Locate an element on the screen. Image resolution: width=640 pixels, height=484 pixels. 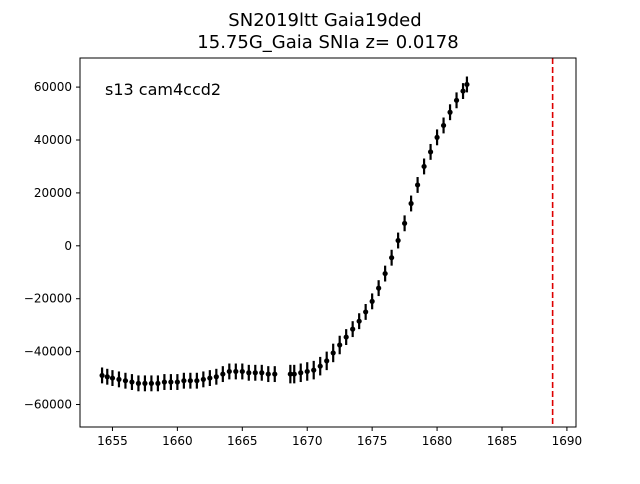
chart-title-line2: 15.75G_Gaia SNIa z= 0.0178 is located at coordinates (327, 42).